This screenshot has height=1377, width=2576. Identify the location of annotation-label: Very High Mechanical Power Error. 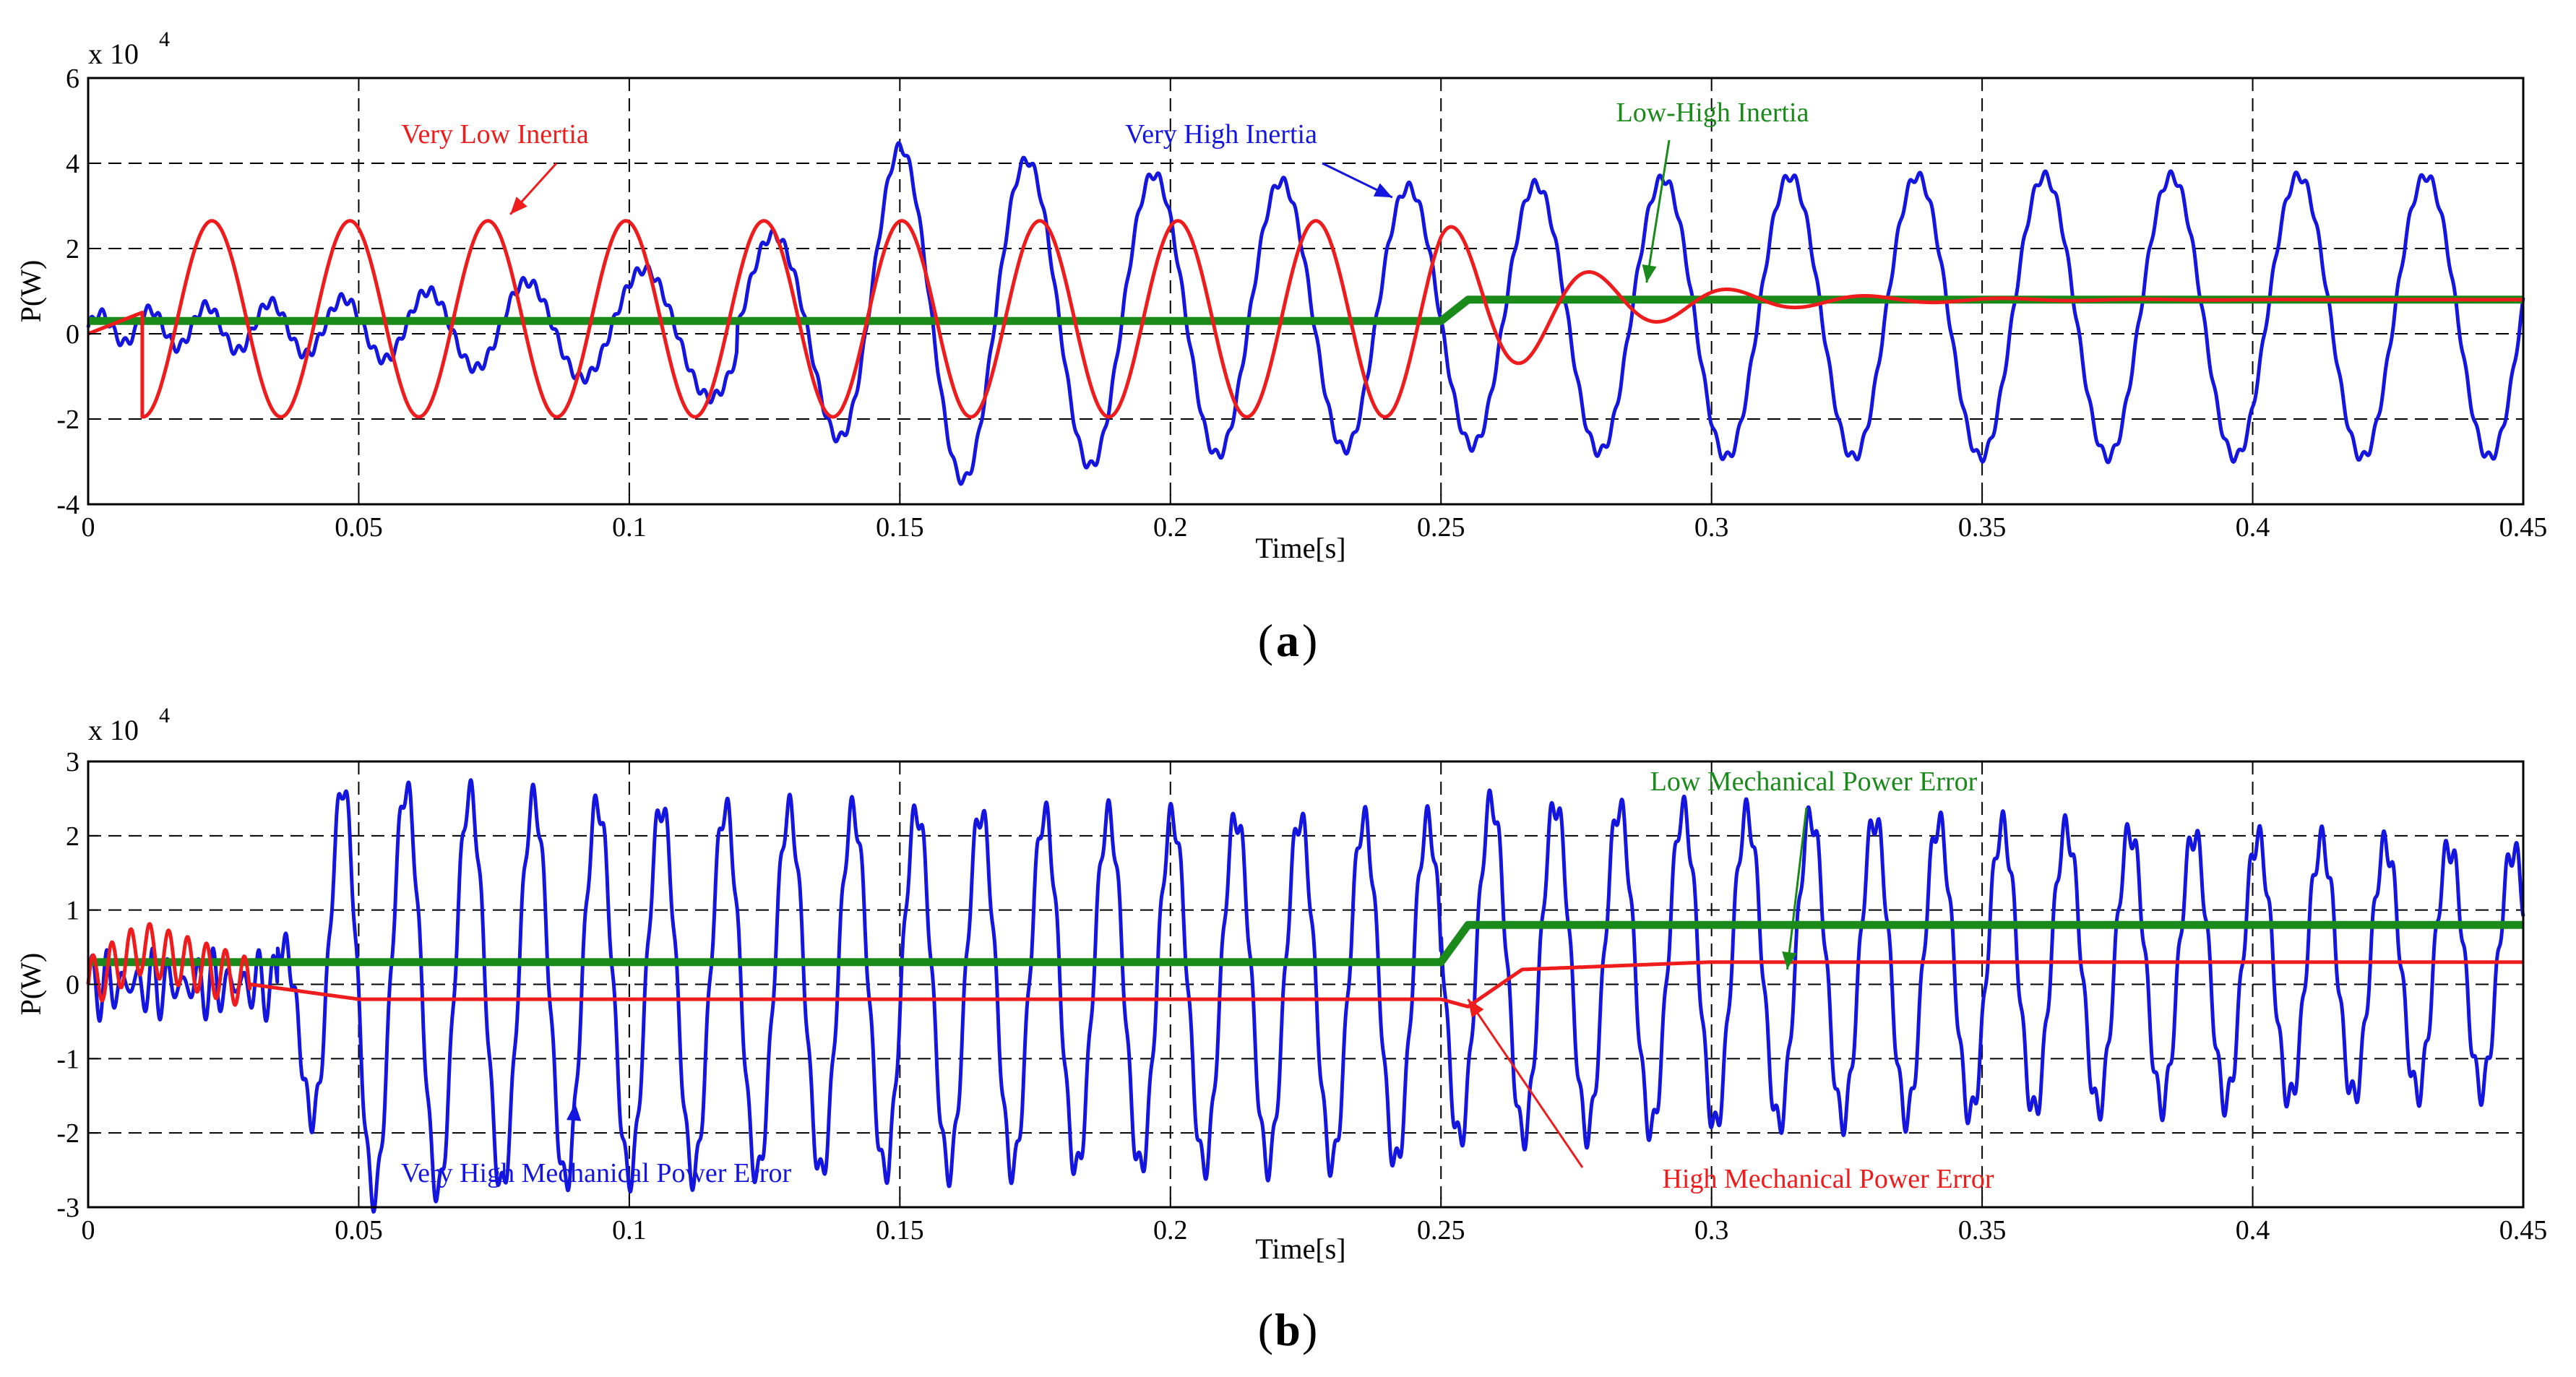
(596, 1173).